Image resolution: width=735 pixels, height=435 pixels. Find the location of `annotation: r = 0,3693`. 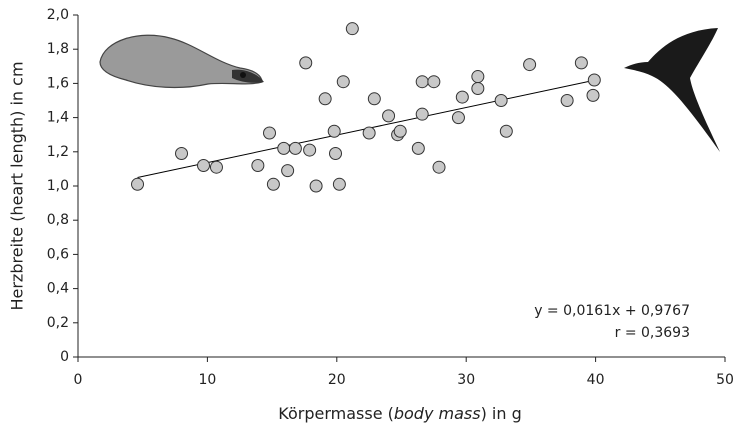

annotation: r = 0,3693 is located at coordinates (652, 333).